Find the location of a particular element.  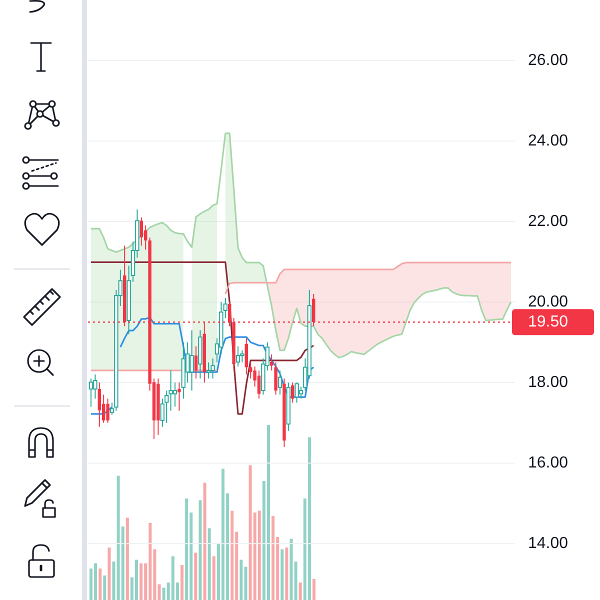

y-tick-label: 22.00 is located at coordinates (548, 221).